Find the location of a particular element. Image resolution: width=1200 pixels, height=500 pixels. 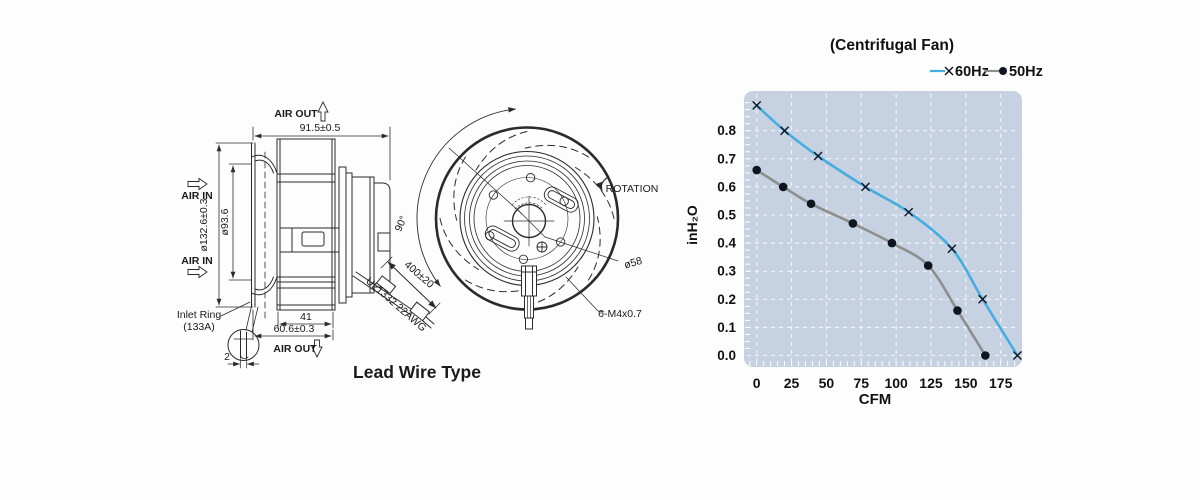

chart-y-tick-label: 0.2 is located at coordinates (726, 299).